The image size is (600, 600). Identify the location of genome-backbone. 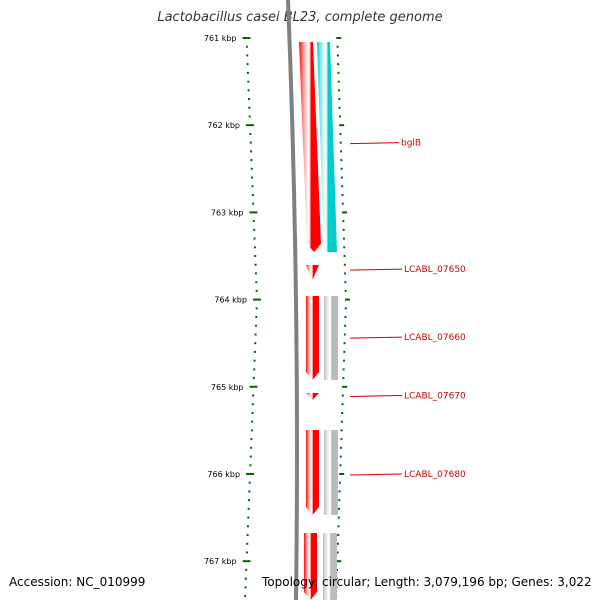
(292, 300).